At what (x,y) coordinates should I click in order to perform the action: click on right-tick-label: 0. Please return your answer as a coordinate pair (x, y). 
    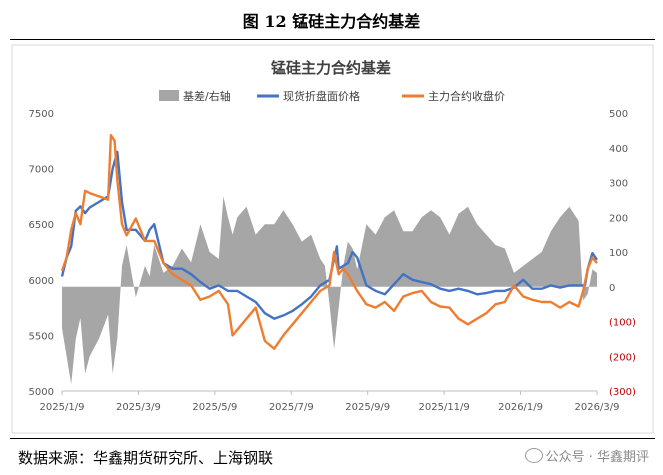
    Looking at the image, I should click on (612, 288).